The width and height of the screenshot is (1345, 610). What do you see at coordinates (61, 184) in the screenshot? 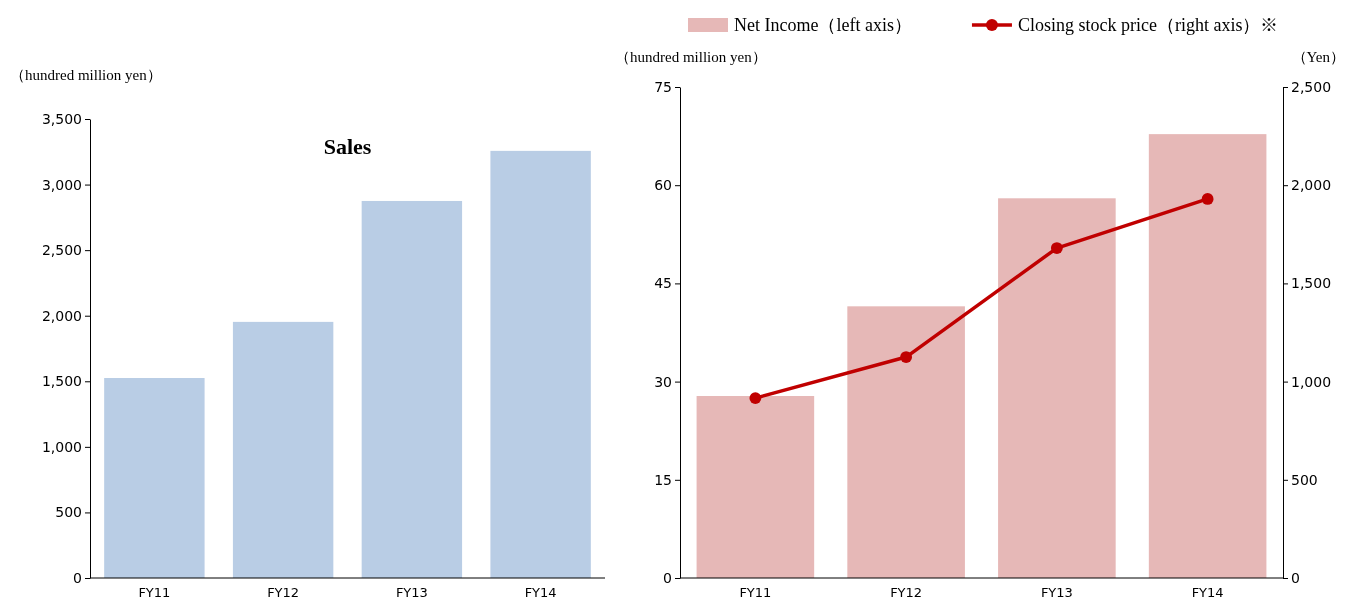
I see `y-tick-label: 3,000` at bounding box center [61, 184].